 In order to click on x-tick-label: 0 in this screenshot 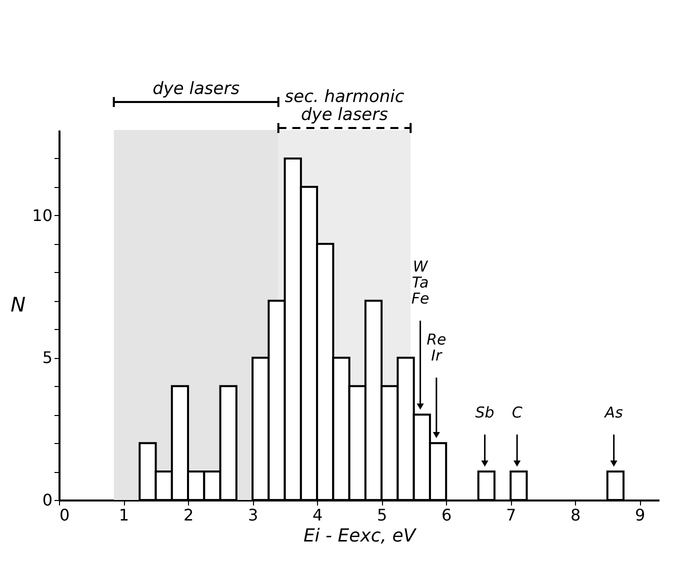, I will do `click(65, 515)`.